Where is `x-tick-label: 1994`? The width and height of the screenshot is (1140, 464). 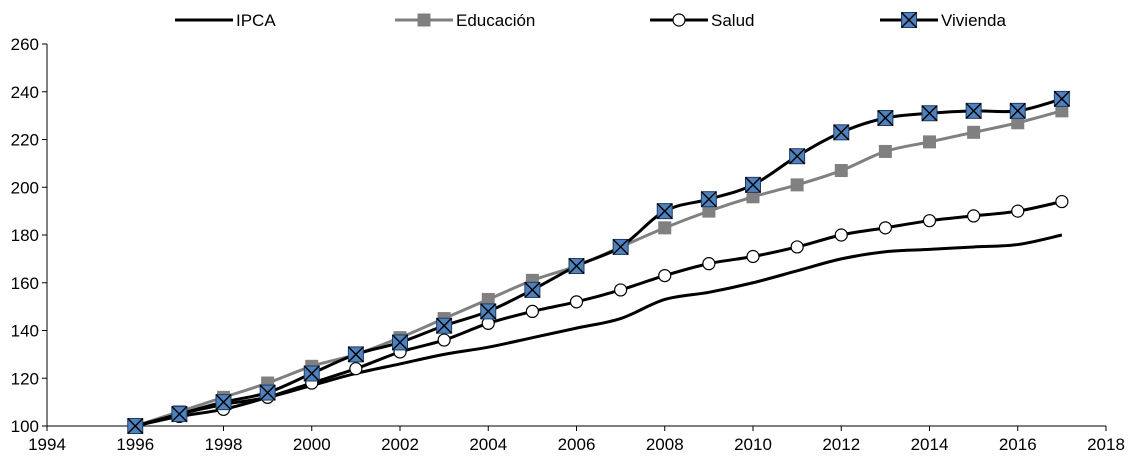 x-tick-label: 1994 is located at coordinates (47, 444).